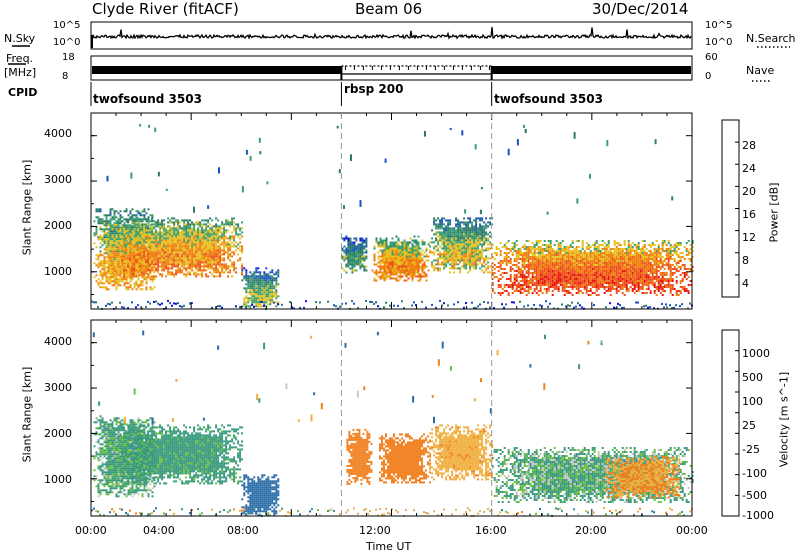 The width and height of the screenshot is (800, 554). What do you see at coordinates (58, 479) in the screenshot?
I see `velocity-ytick-1000: 1000` at bounding box center [58, 479].